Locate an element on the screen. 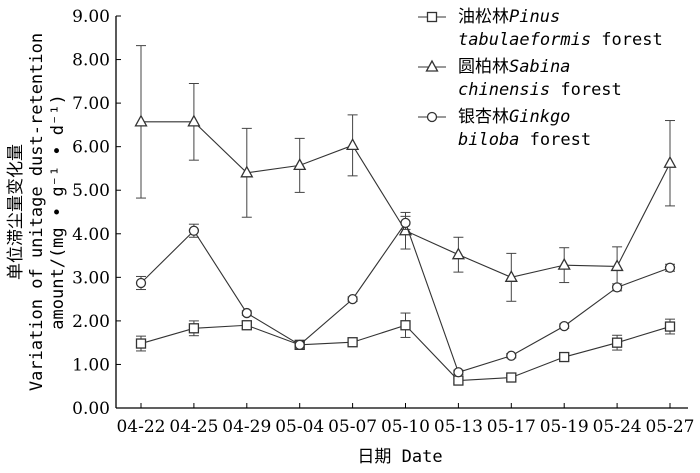 Image resolution: width=700 pixels, height=473 pixels. legend-item: 银杏林Ginkgo biloba forest is located at coordinates (504, 128).